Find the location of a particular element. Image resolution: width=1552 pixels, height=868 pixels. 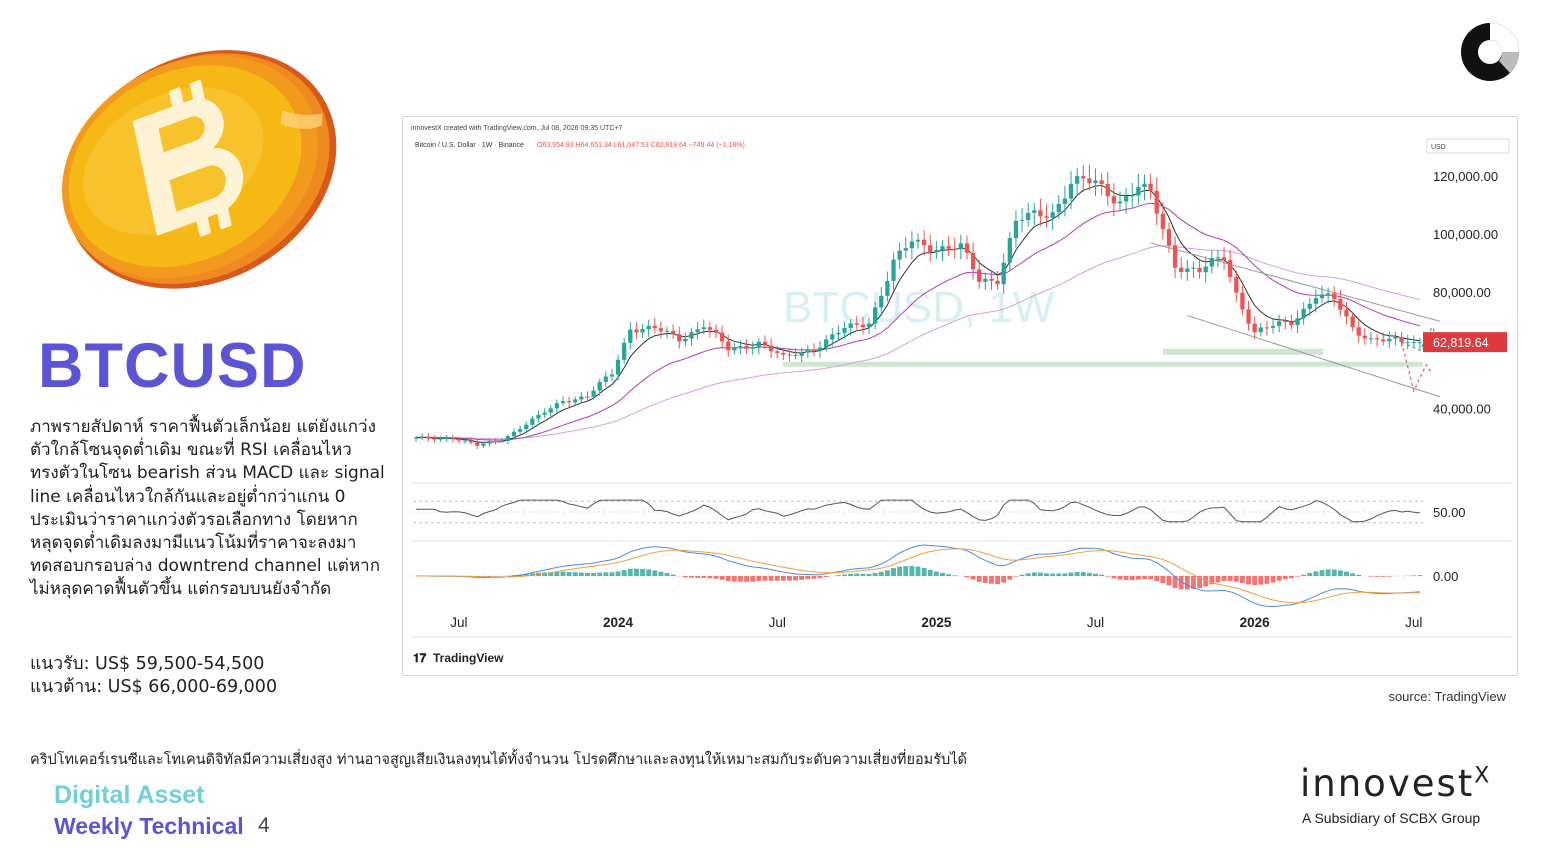

y-tick-label: 80,000.00 is located at coordinates (1462, 292).